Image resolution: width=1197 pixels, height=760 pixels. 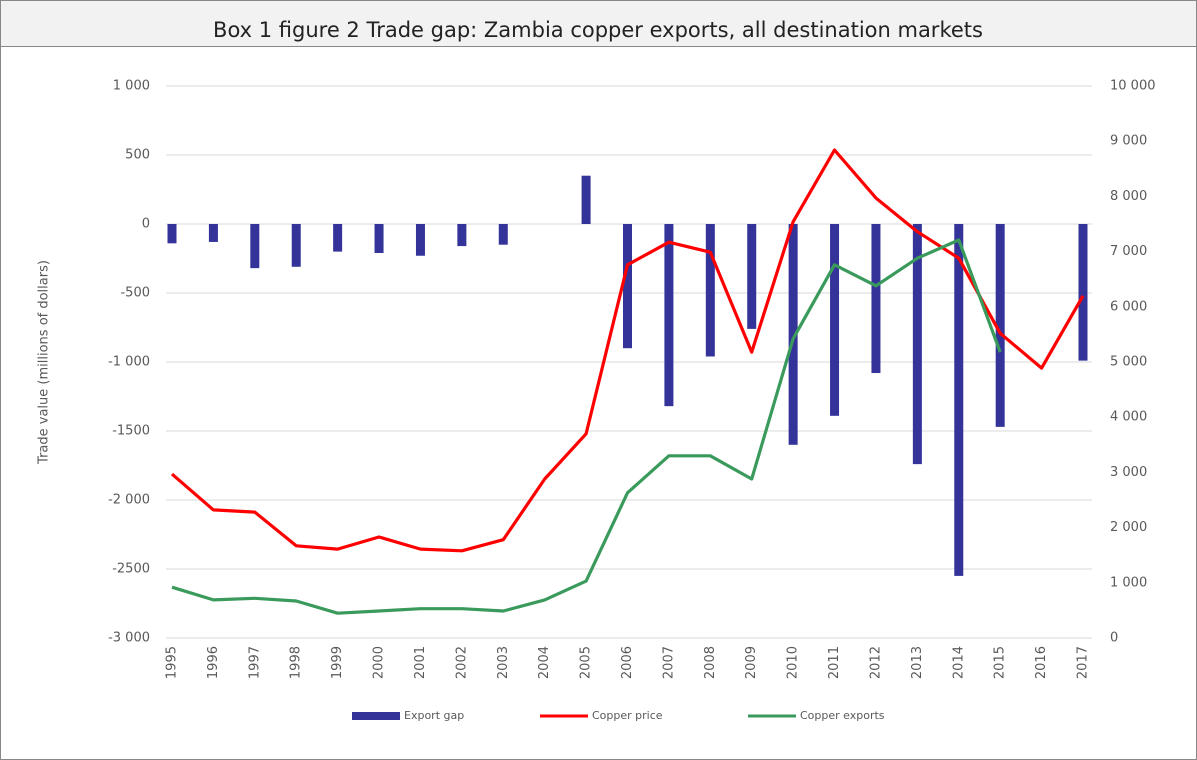 I want to click on x-tick-label: 2000, so click(x=379, y=662).